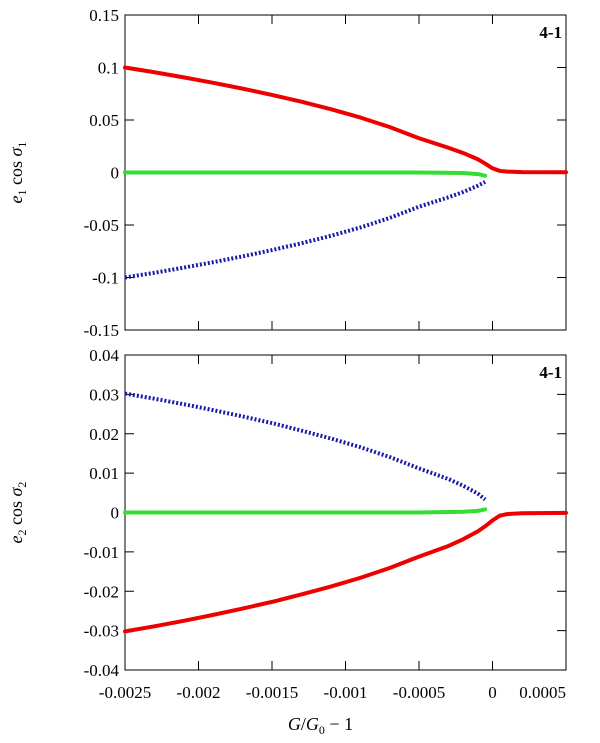 This screenshot has height=743, width=600. Describe the element at coordinates (101, 591) in the screenshot. I see `y-tick-label: -0.02` at that location.